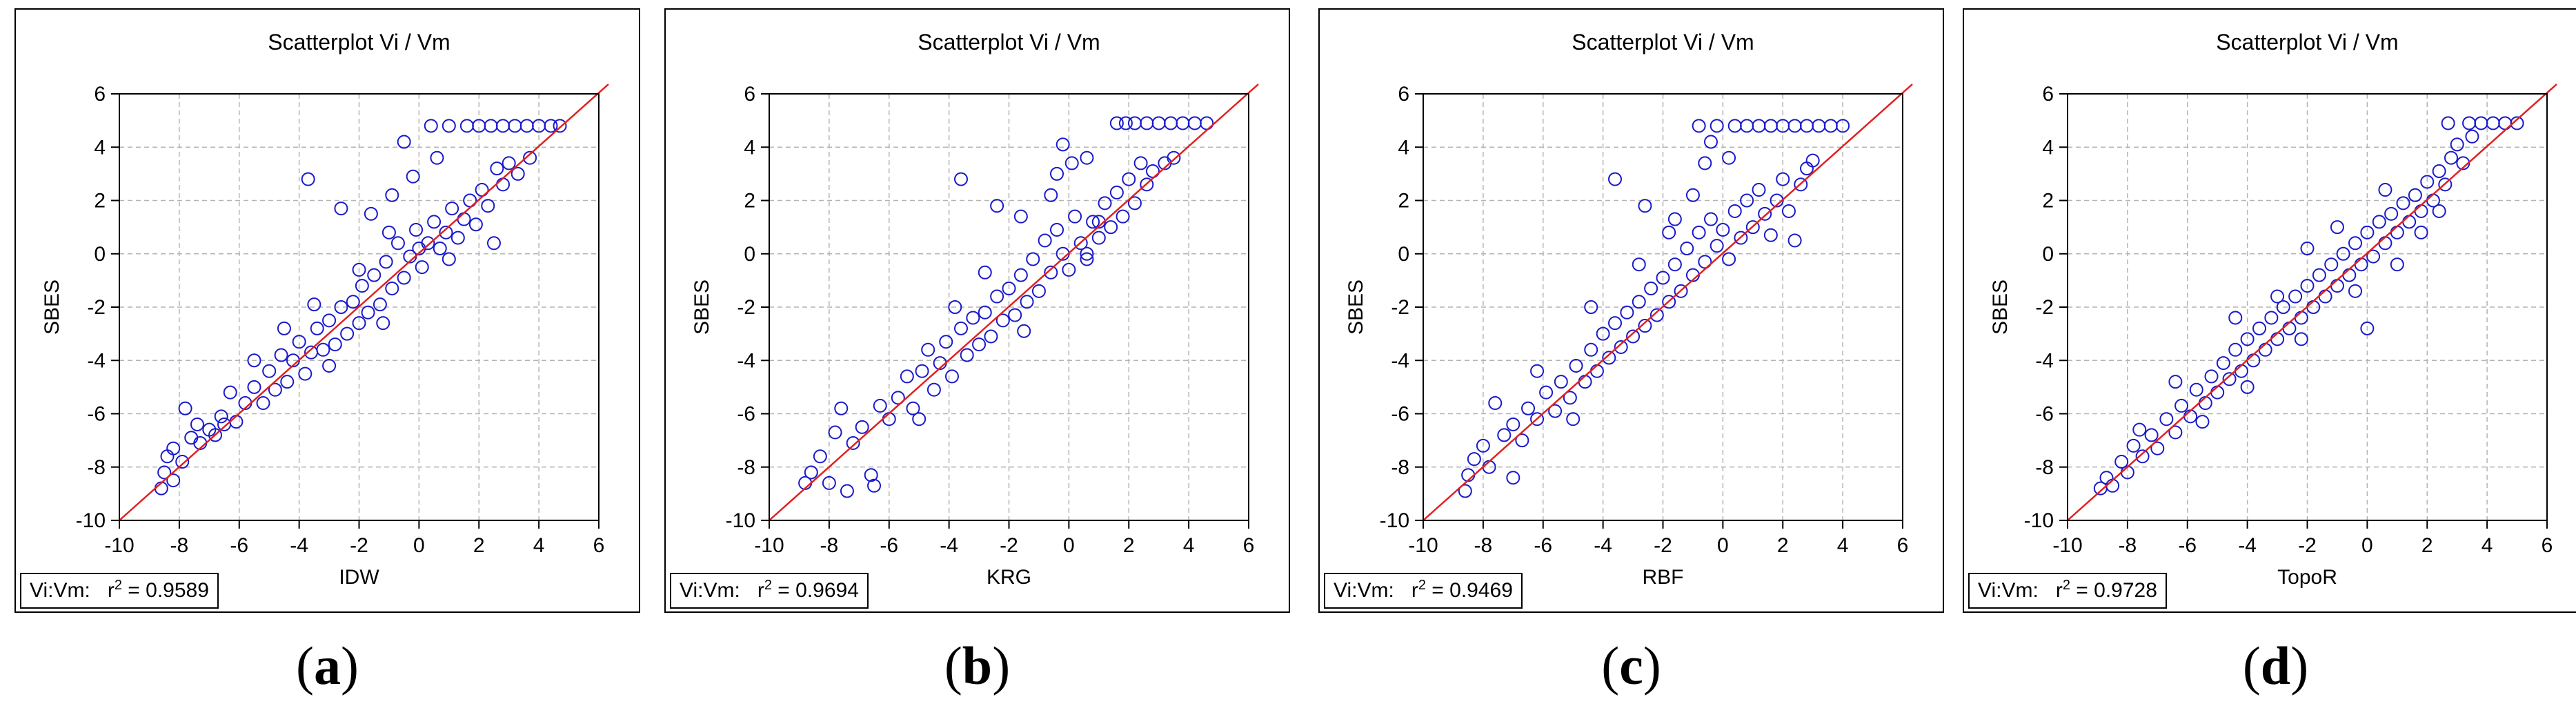 The width and height of the screenshot is (2576, 706). What do you see at coordinates (100, 255) in the screenshot?
I see `y-tick-label: 0` at bounding box center [100, 255].